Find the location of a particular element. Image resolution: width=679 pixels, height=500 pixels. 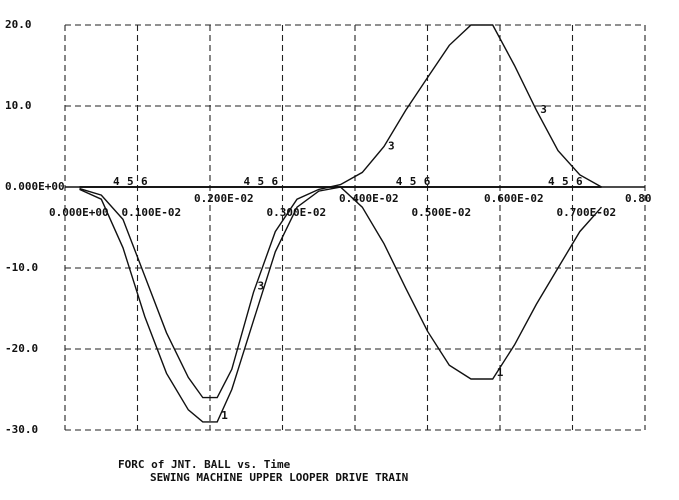

y-tick-label: -30.0 is located at coordinates (21, 429).